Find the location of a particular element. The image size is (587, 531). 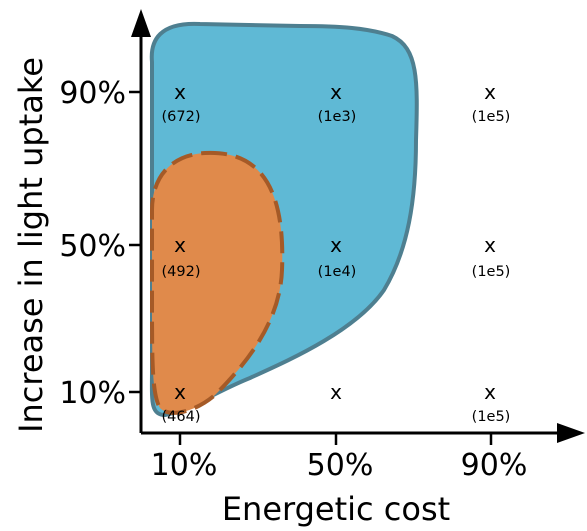

x-tick-label: 10% is located at coordinates (184, 465).